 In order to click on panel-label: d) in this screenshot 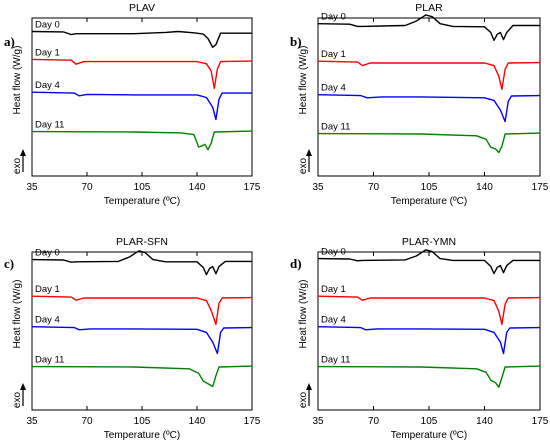, I will do `click(296, 263)`.